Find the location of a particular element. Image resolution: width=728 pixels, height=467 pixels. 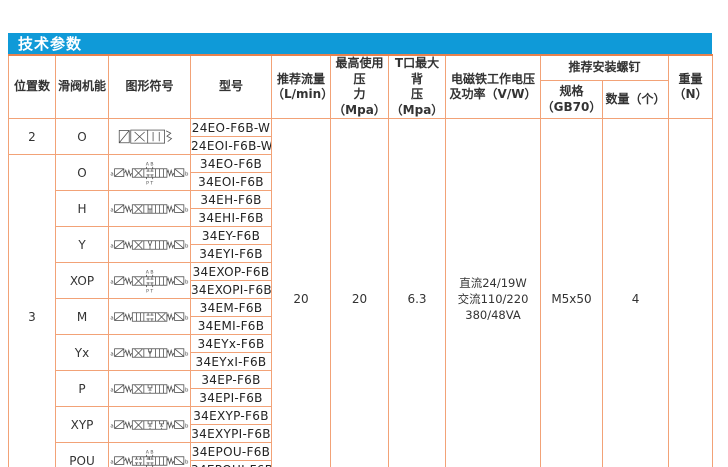

weight-value-cell is located at coordinates (691, 292).